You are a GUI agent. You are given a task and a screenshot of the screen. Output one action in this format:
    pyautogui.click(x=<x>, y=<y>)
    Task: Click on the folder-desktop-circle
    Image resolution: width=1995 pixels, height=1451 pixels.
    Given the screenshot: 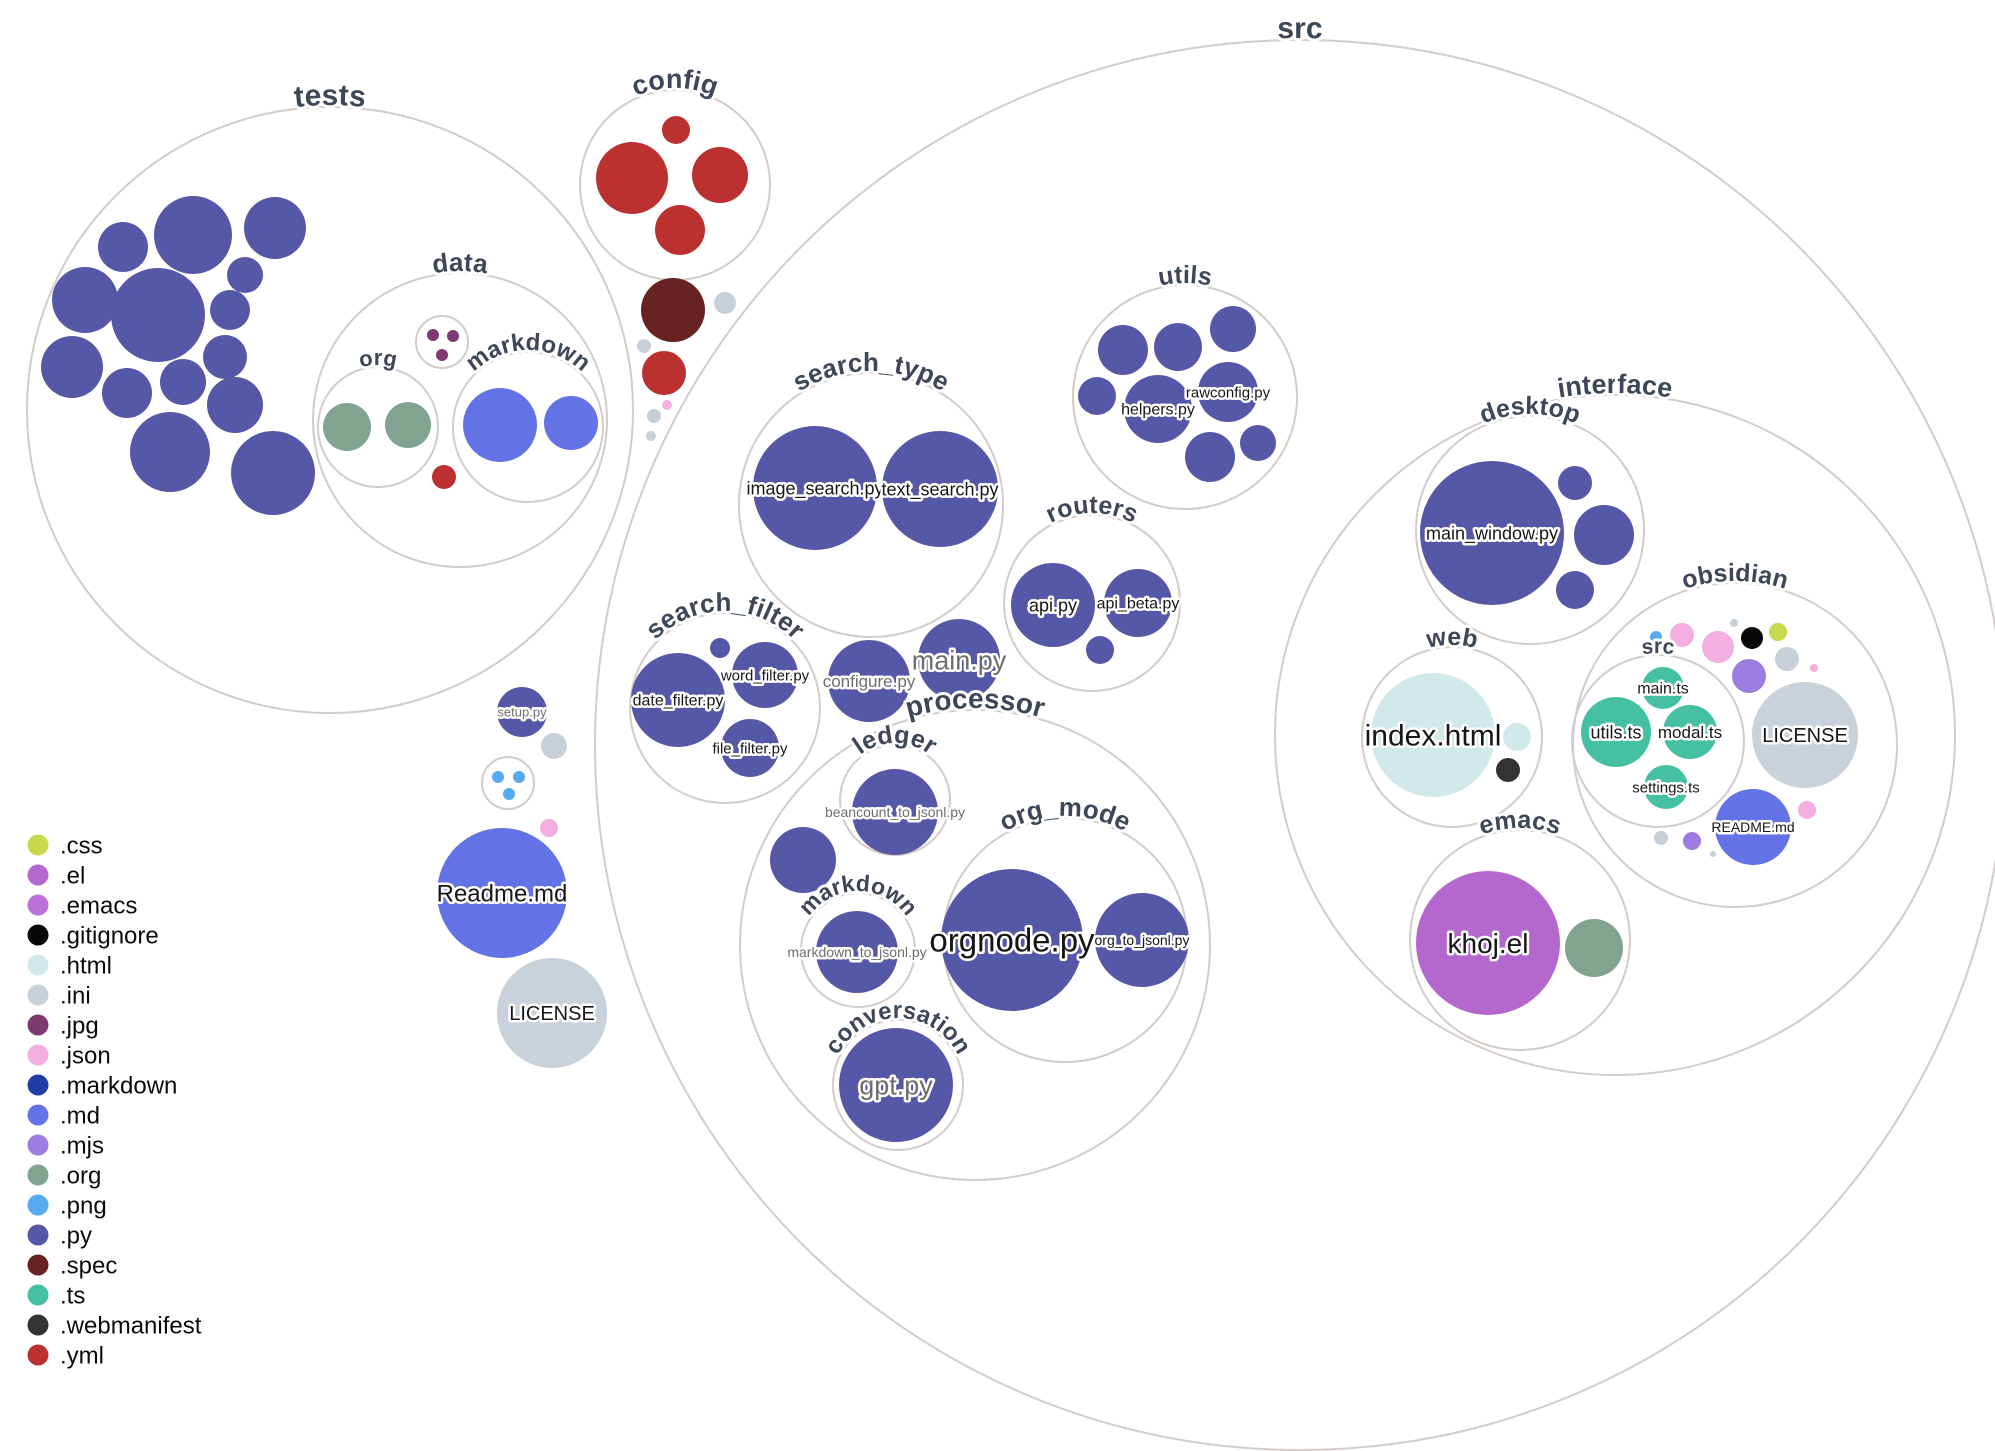 What is the action you would take?
    pyautogui.click(x=1530, y=530)
    